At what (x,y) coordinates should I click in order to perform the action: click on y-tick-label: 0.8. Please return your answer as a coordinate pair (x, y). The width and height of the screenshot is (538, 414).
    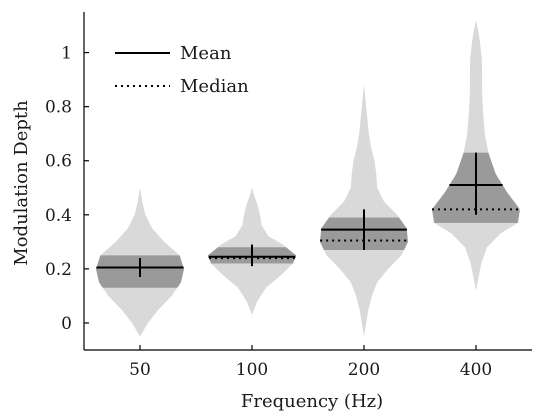
    Looking at the image, I should click on (58, 108).